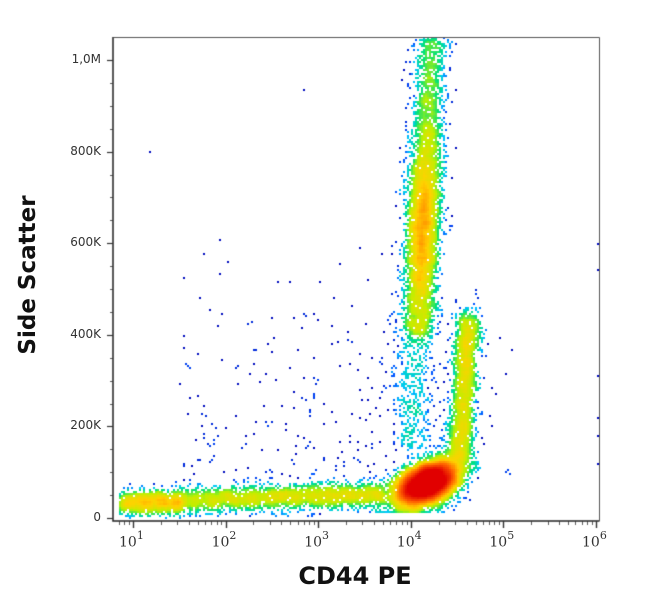 This screenshot has height=608, width=650. I want to click on y-tick-label: 200K, so click(85, 425).